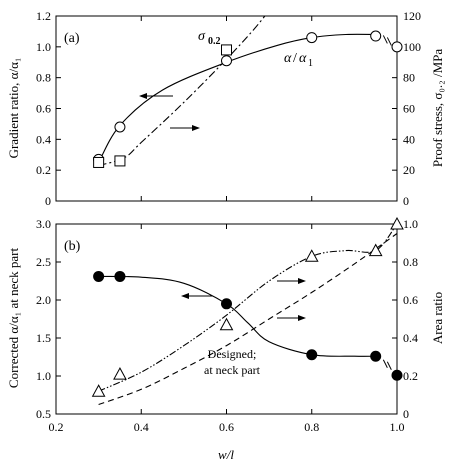 The height and width of the screenshot is (466, 450). Describe the element at coordinates (298, 60) in the screenshot. I see `alpha-annotation: α / α 1` at that location.